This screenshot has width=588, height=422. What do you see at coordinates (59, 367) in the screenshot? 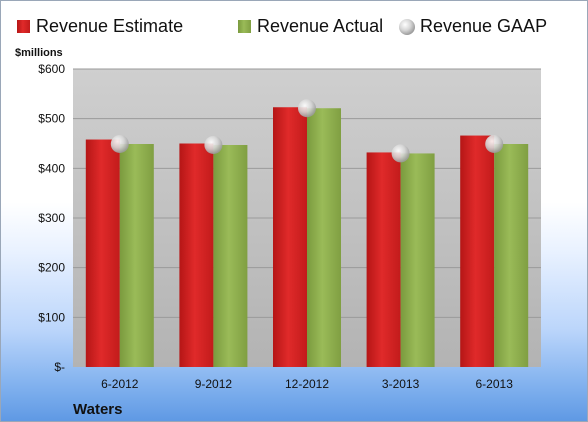
I see `y-tick-label: $-` at bounding box center [59, 367].